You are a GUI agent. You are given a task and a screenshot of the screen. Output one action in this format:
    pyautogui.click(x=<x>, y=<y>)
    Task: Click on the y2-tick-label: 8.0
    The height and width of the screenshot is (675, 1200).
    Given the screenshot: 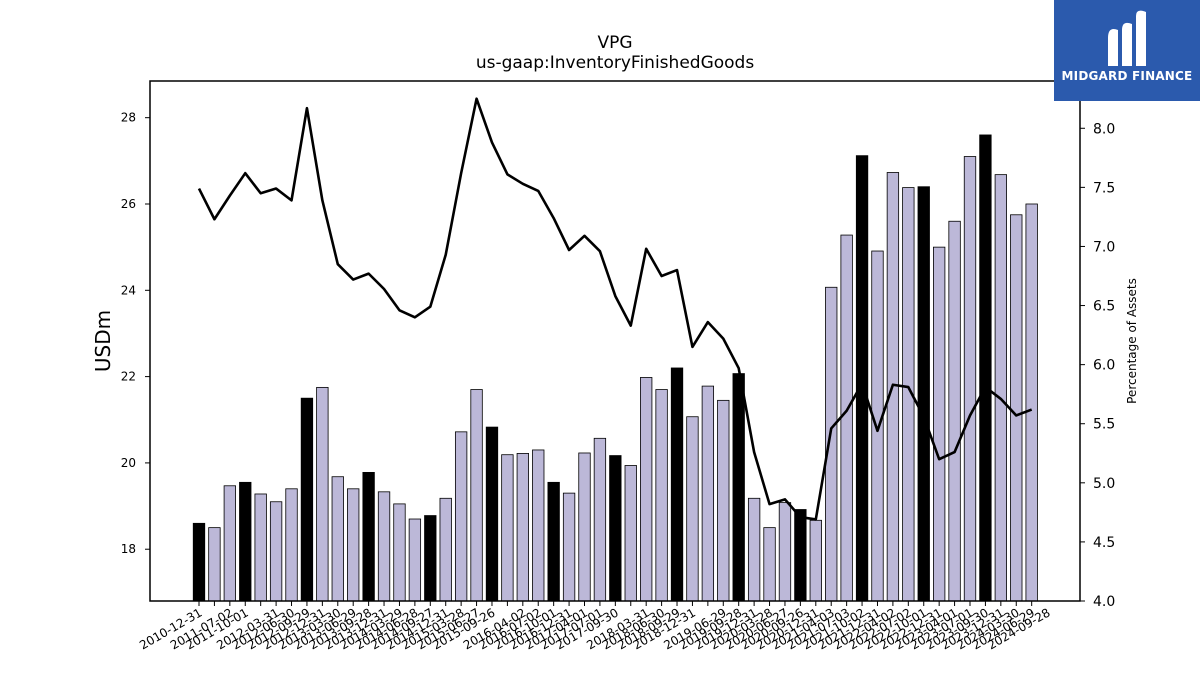 What is the action you would take?
    pyautogui.click(x=1104, y=129)
    